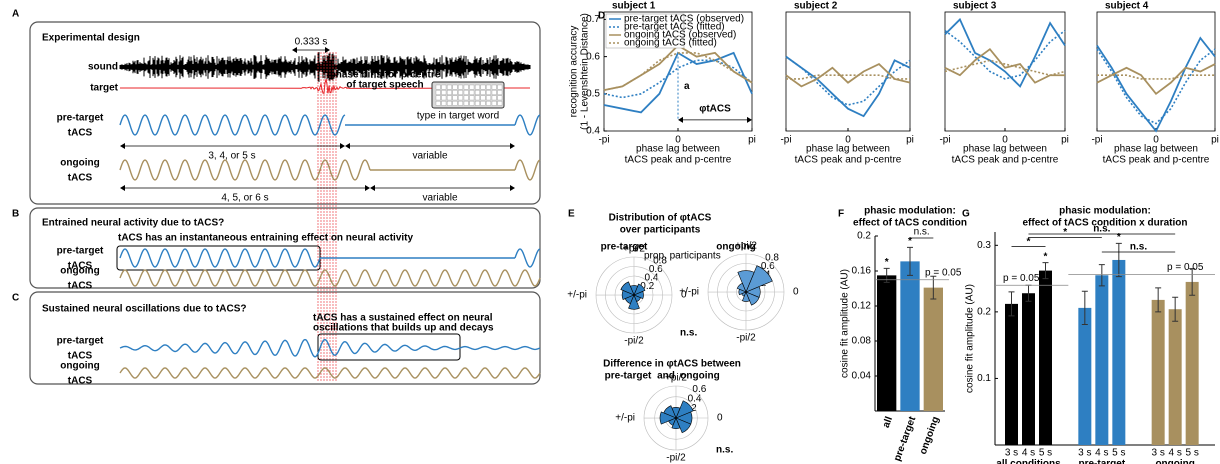  I want to click on panel-box, so click(285, 248).